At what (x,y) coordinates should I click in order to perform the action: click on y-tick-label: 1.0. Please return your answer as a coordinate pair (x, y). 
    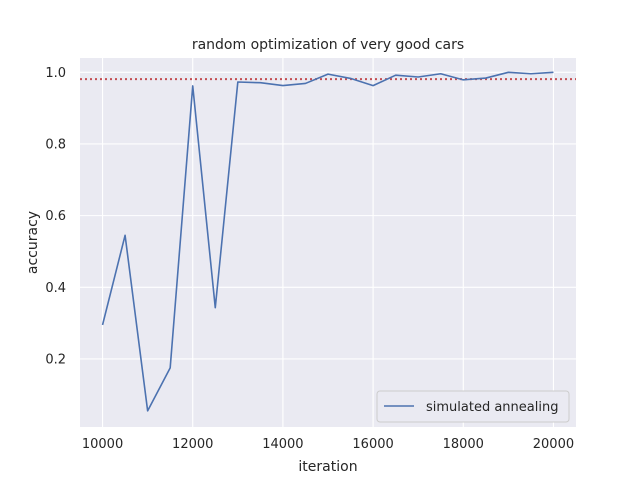
    Looking at the image, I should click on (55, 73).